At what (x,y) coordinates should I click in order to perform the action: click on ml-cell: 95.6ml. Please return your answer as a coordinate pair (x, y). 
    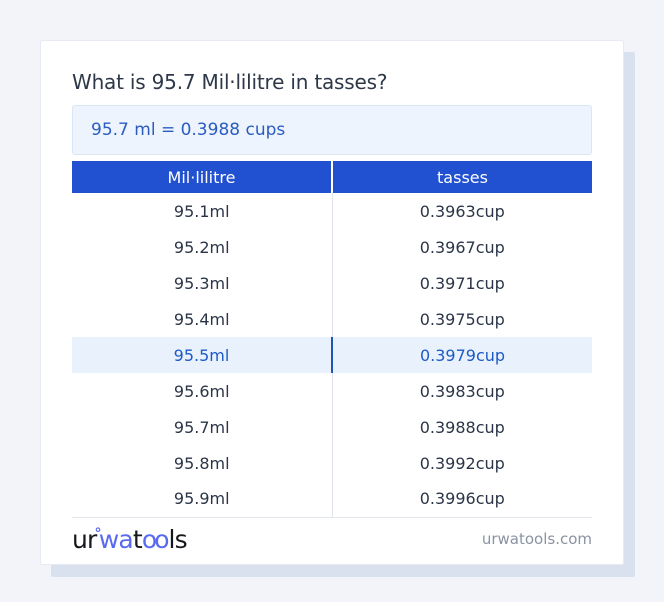
    Looking at the image, I should click on (202, 391).